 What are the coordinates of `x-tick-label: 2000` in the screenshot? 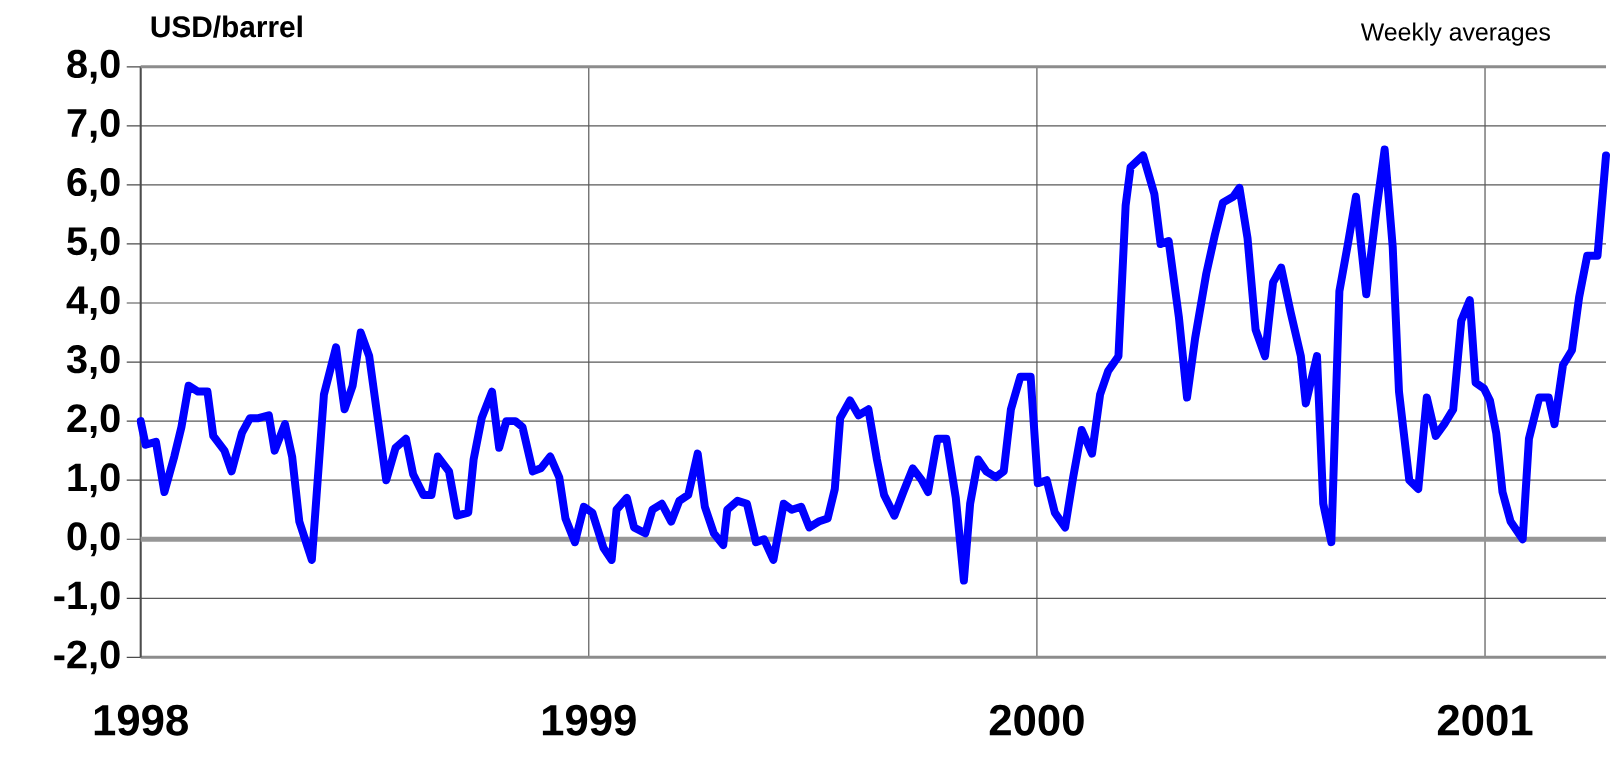 It's located at (1036, 720).